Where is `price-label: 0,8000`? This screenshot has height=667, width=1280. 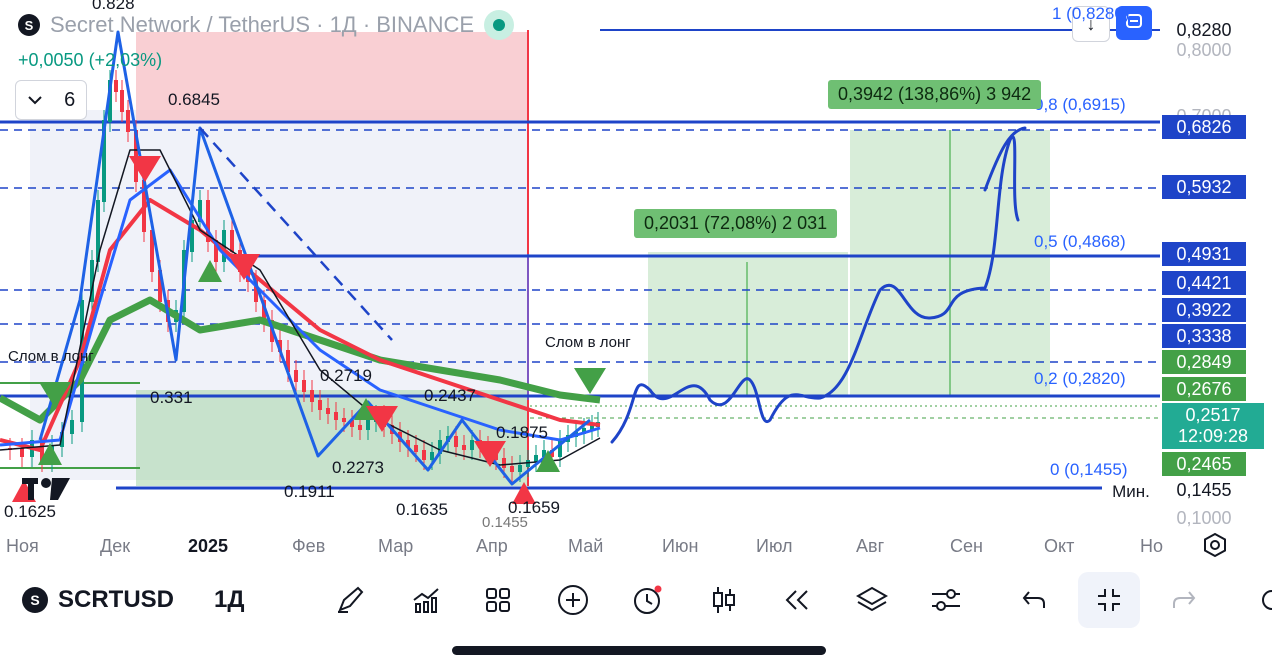 price-label: 0,8000 is located at coordinates (1204, 49).